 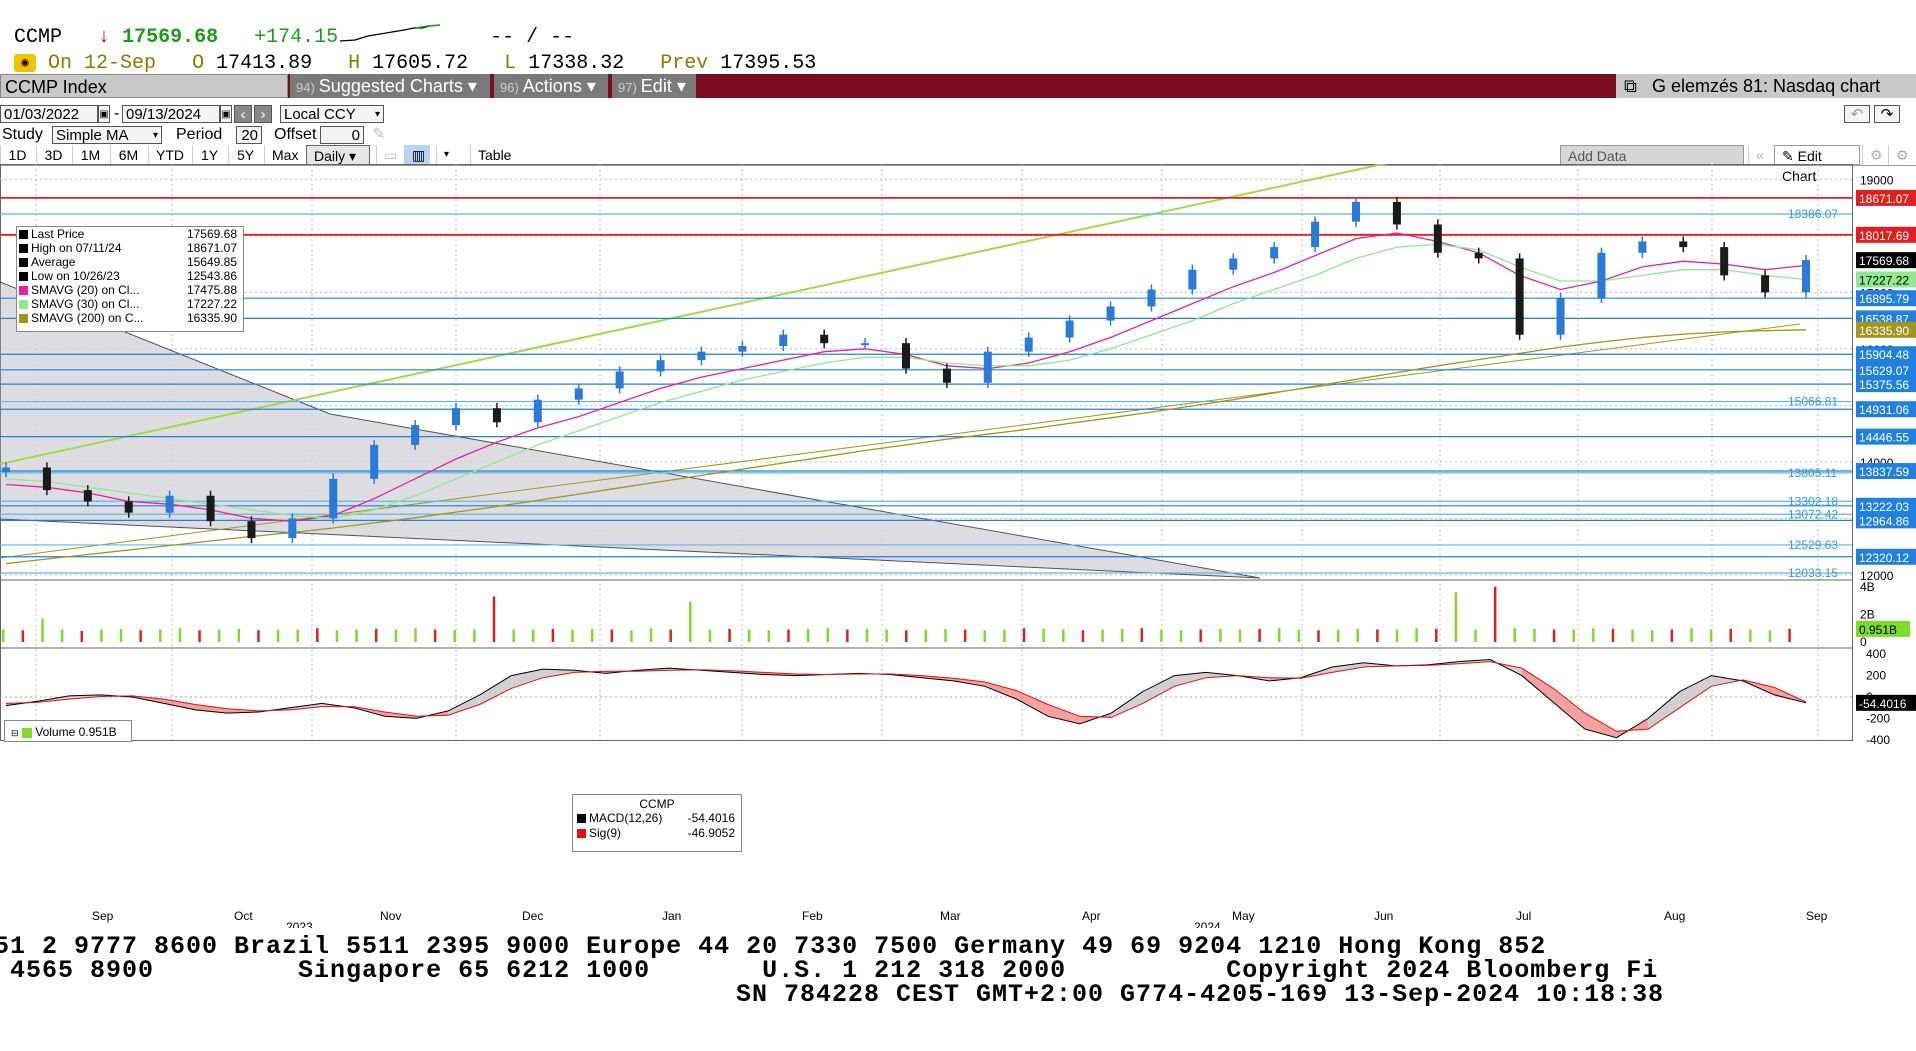 What do you see at coordinates (1760, 155) in the screenshot?
I see `collapse-icon: «` at bounding box center [1760, 155].